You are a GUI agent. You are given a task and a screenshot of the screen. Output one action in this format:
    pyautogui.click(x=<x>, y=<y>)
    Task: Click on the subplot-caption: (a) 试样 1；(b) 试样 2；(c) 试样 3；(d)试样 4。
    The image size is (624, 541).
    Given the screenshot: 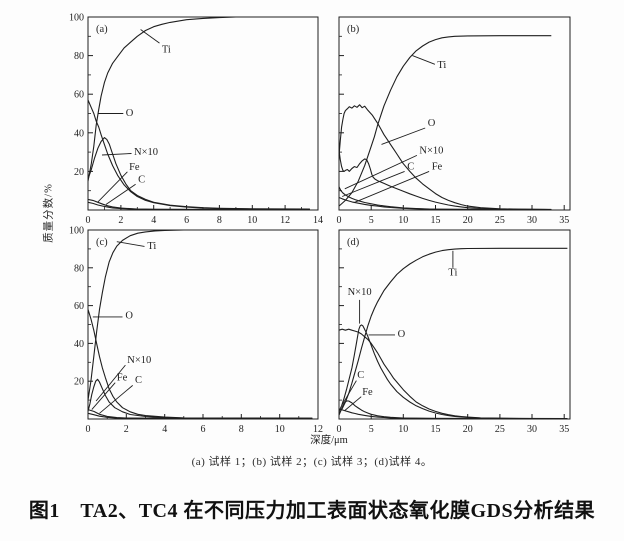 What is the action you would take?
    pyautogui.click(x=312, y=462)
    